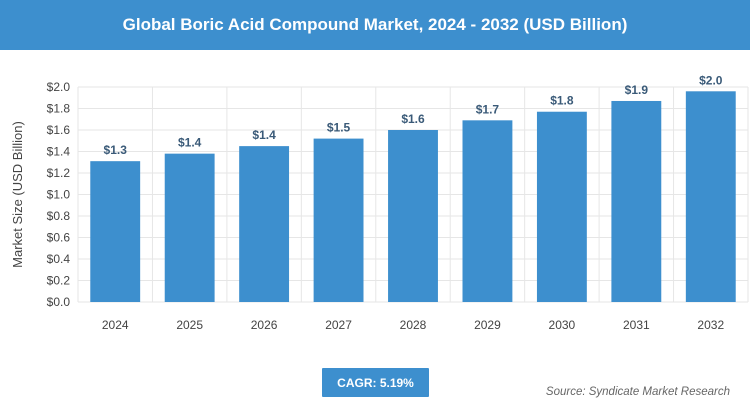 This screenshot has height=417, width=750. What do you see at coordinates (59, 259) in the screenshot?
I see `y-tick-label: $0.4` at bounding box center [59, 259].